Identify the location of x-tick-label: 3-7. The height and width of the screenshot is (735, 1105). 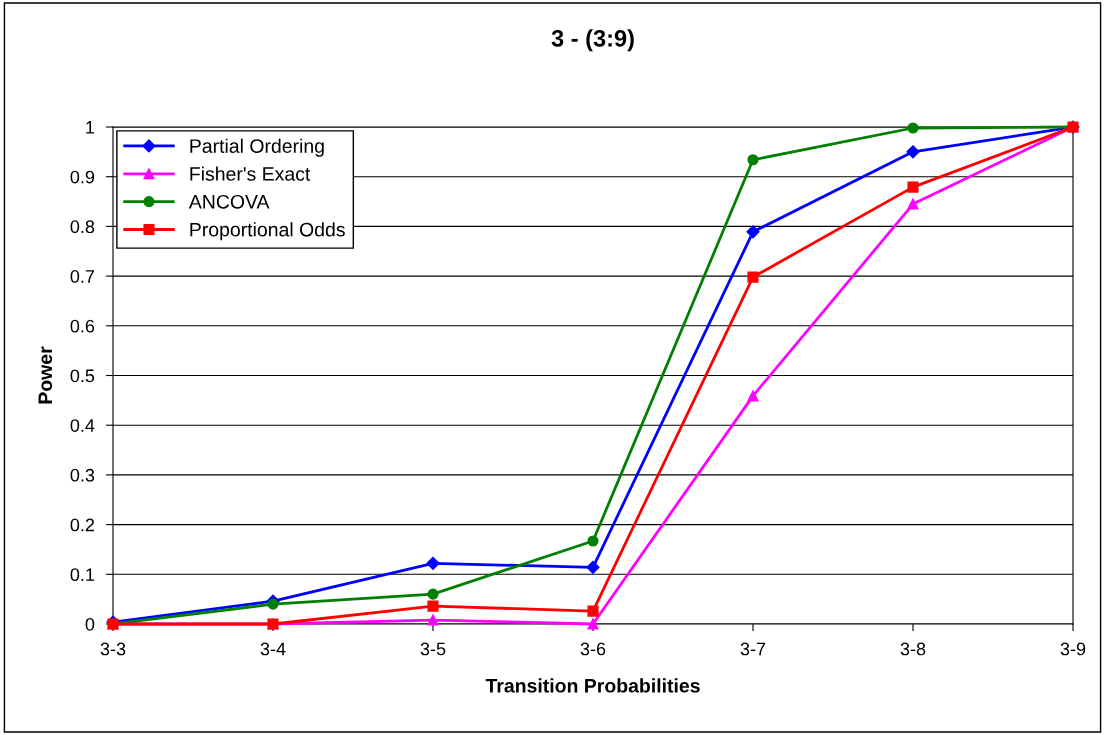
(753, 649).